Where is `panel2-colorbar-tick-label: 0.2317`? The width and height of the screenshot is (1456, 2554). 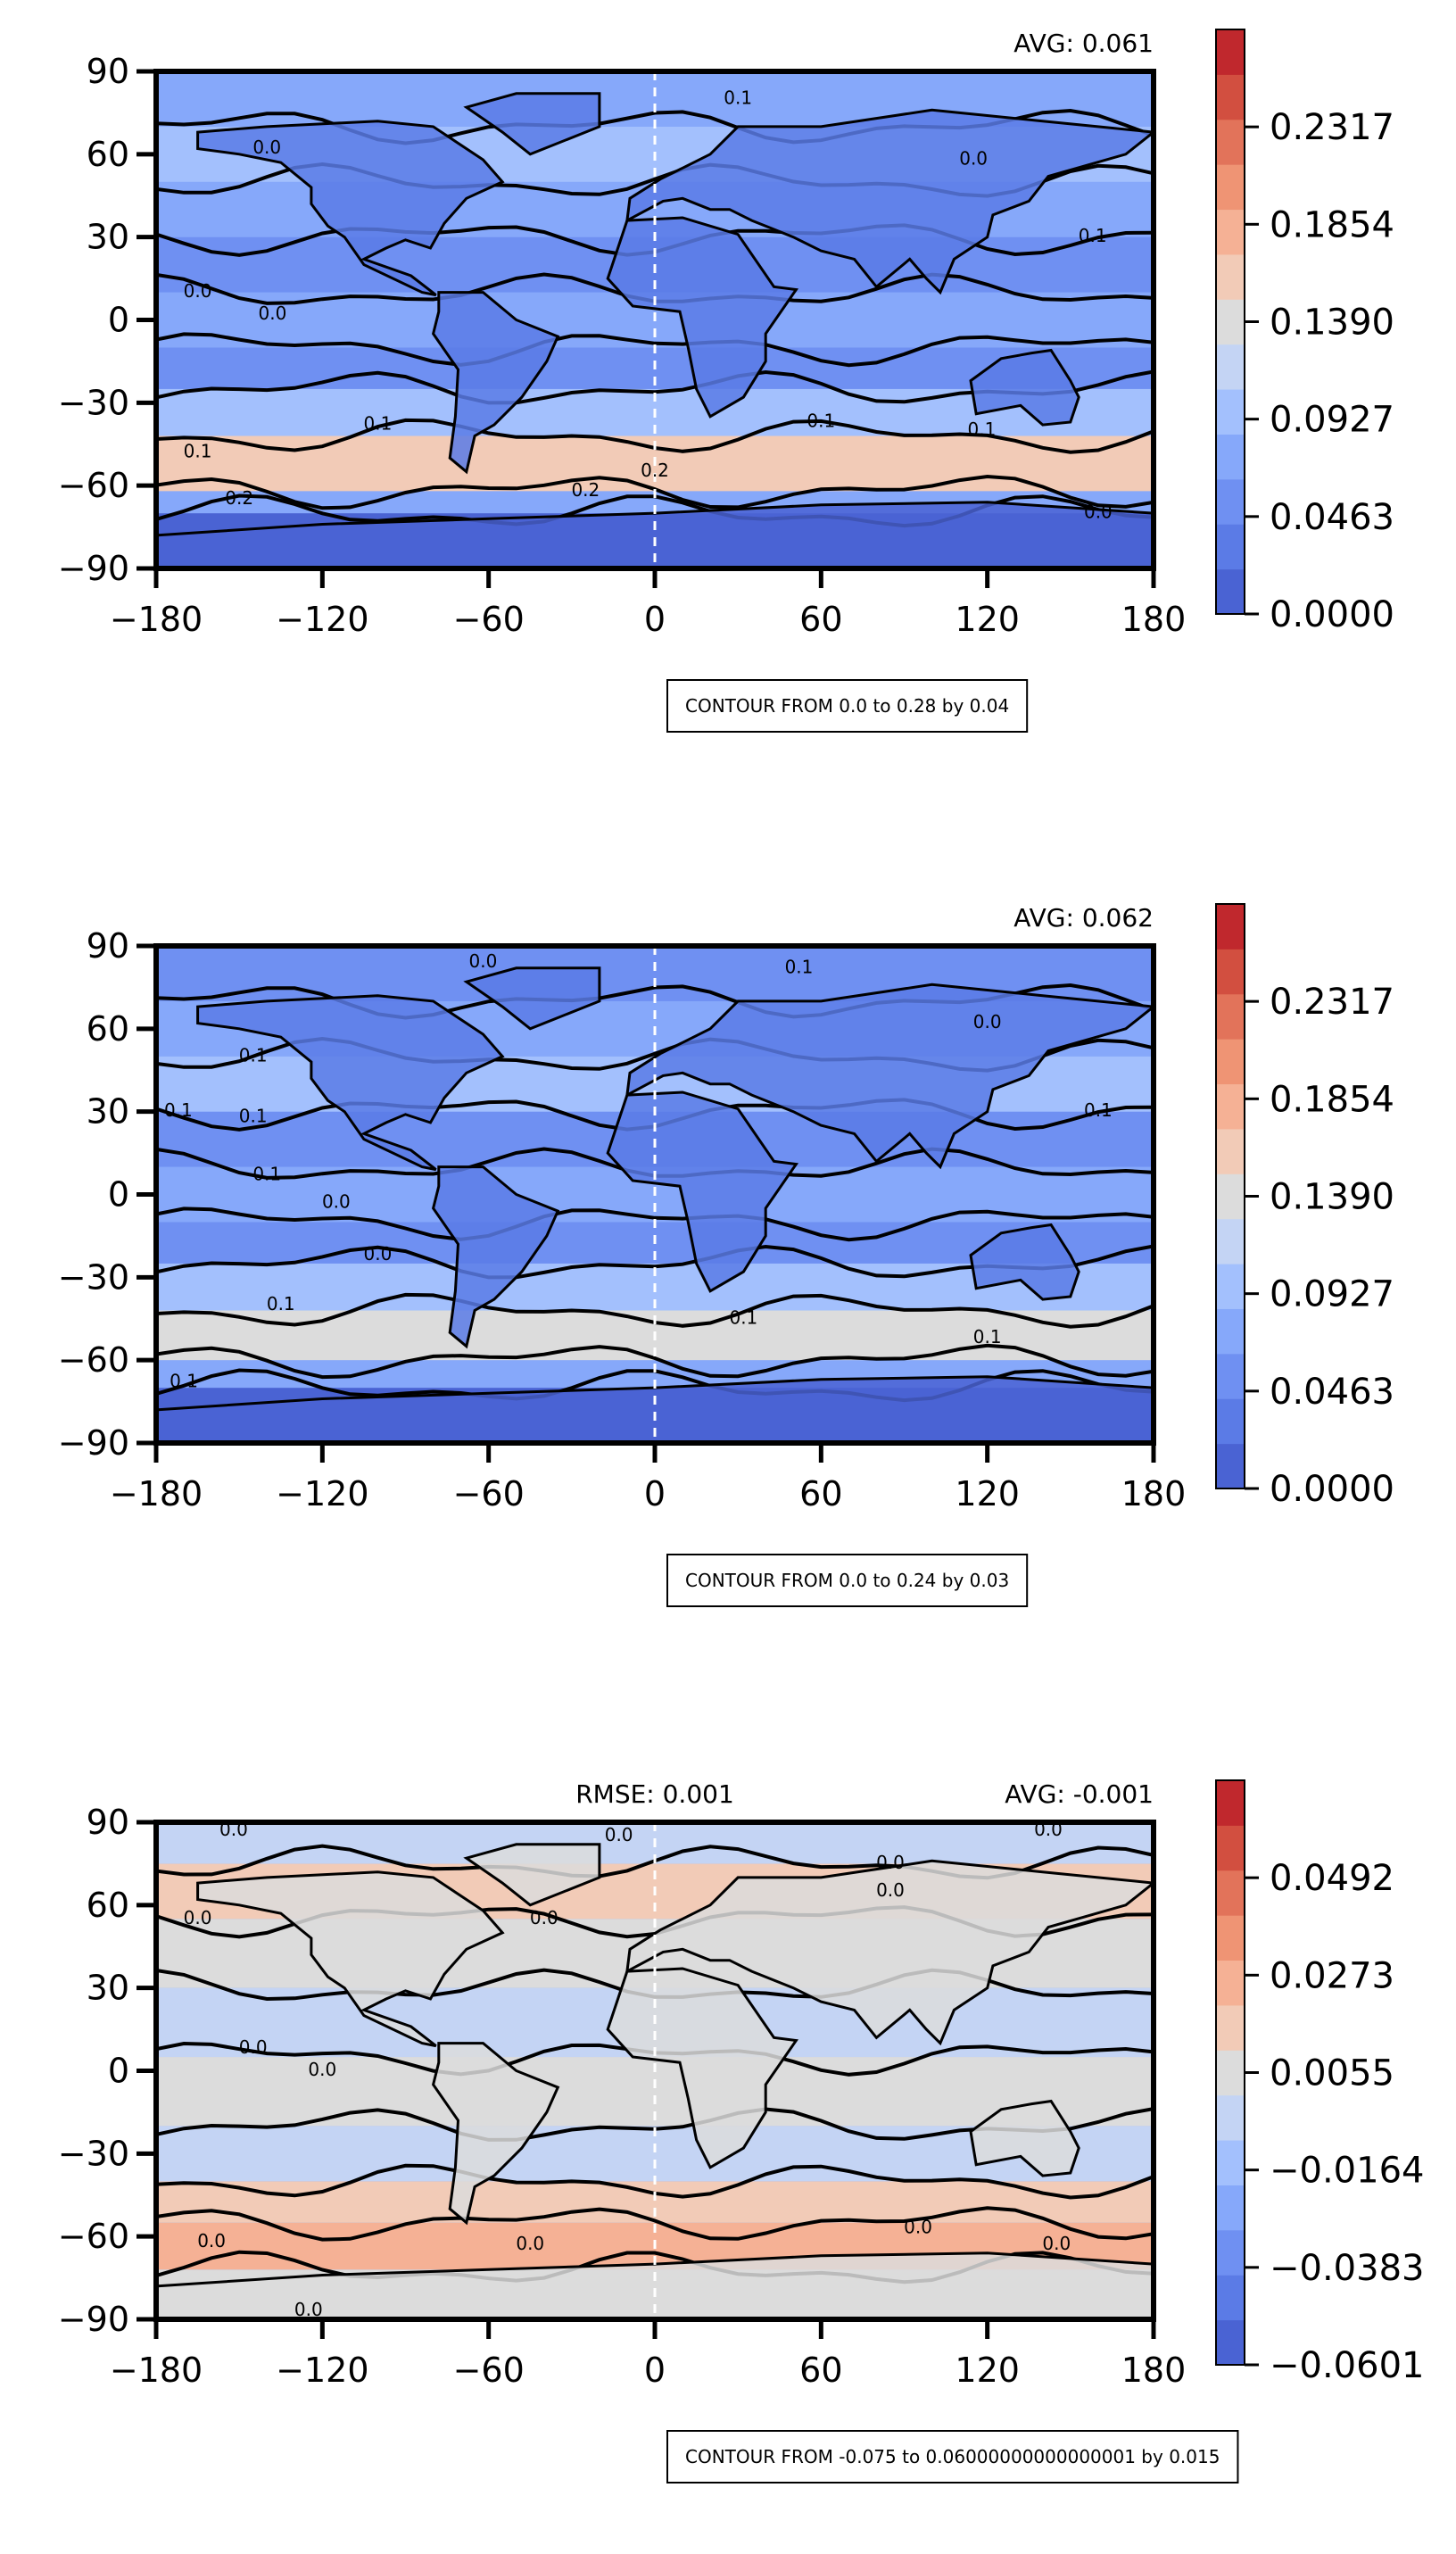
panel2-colorbar-tick-label: 0.2317 is located at coordinates (1332, 1002).